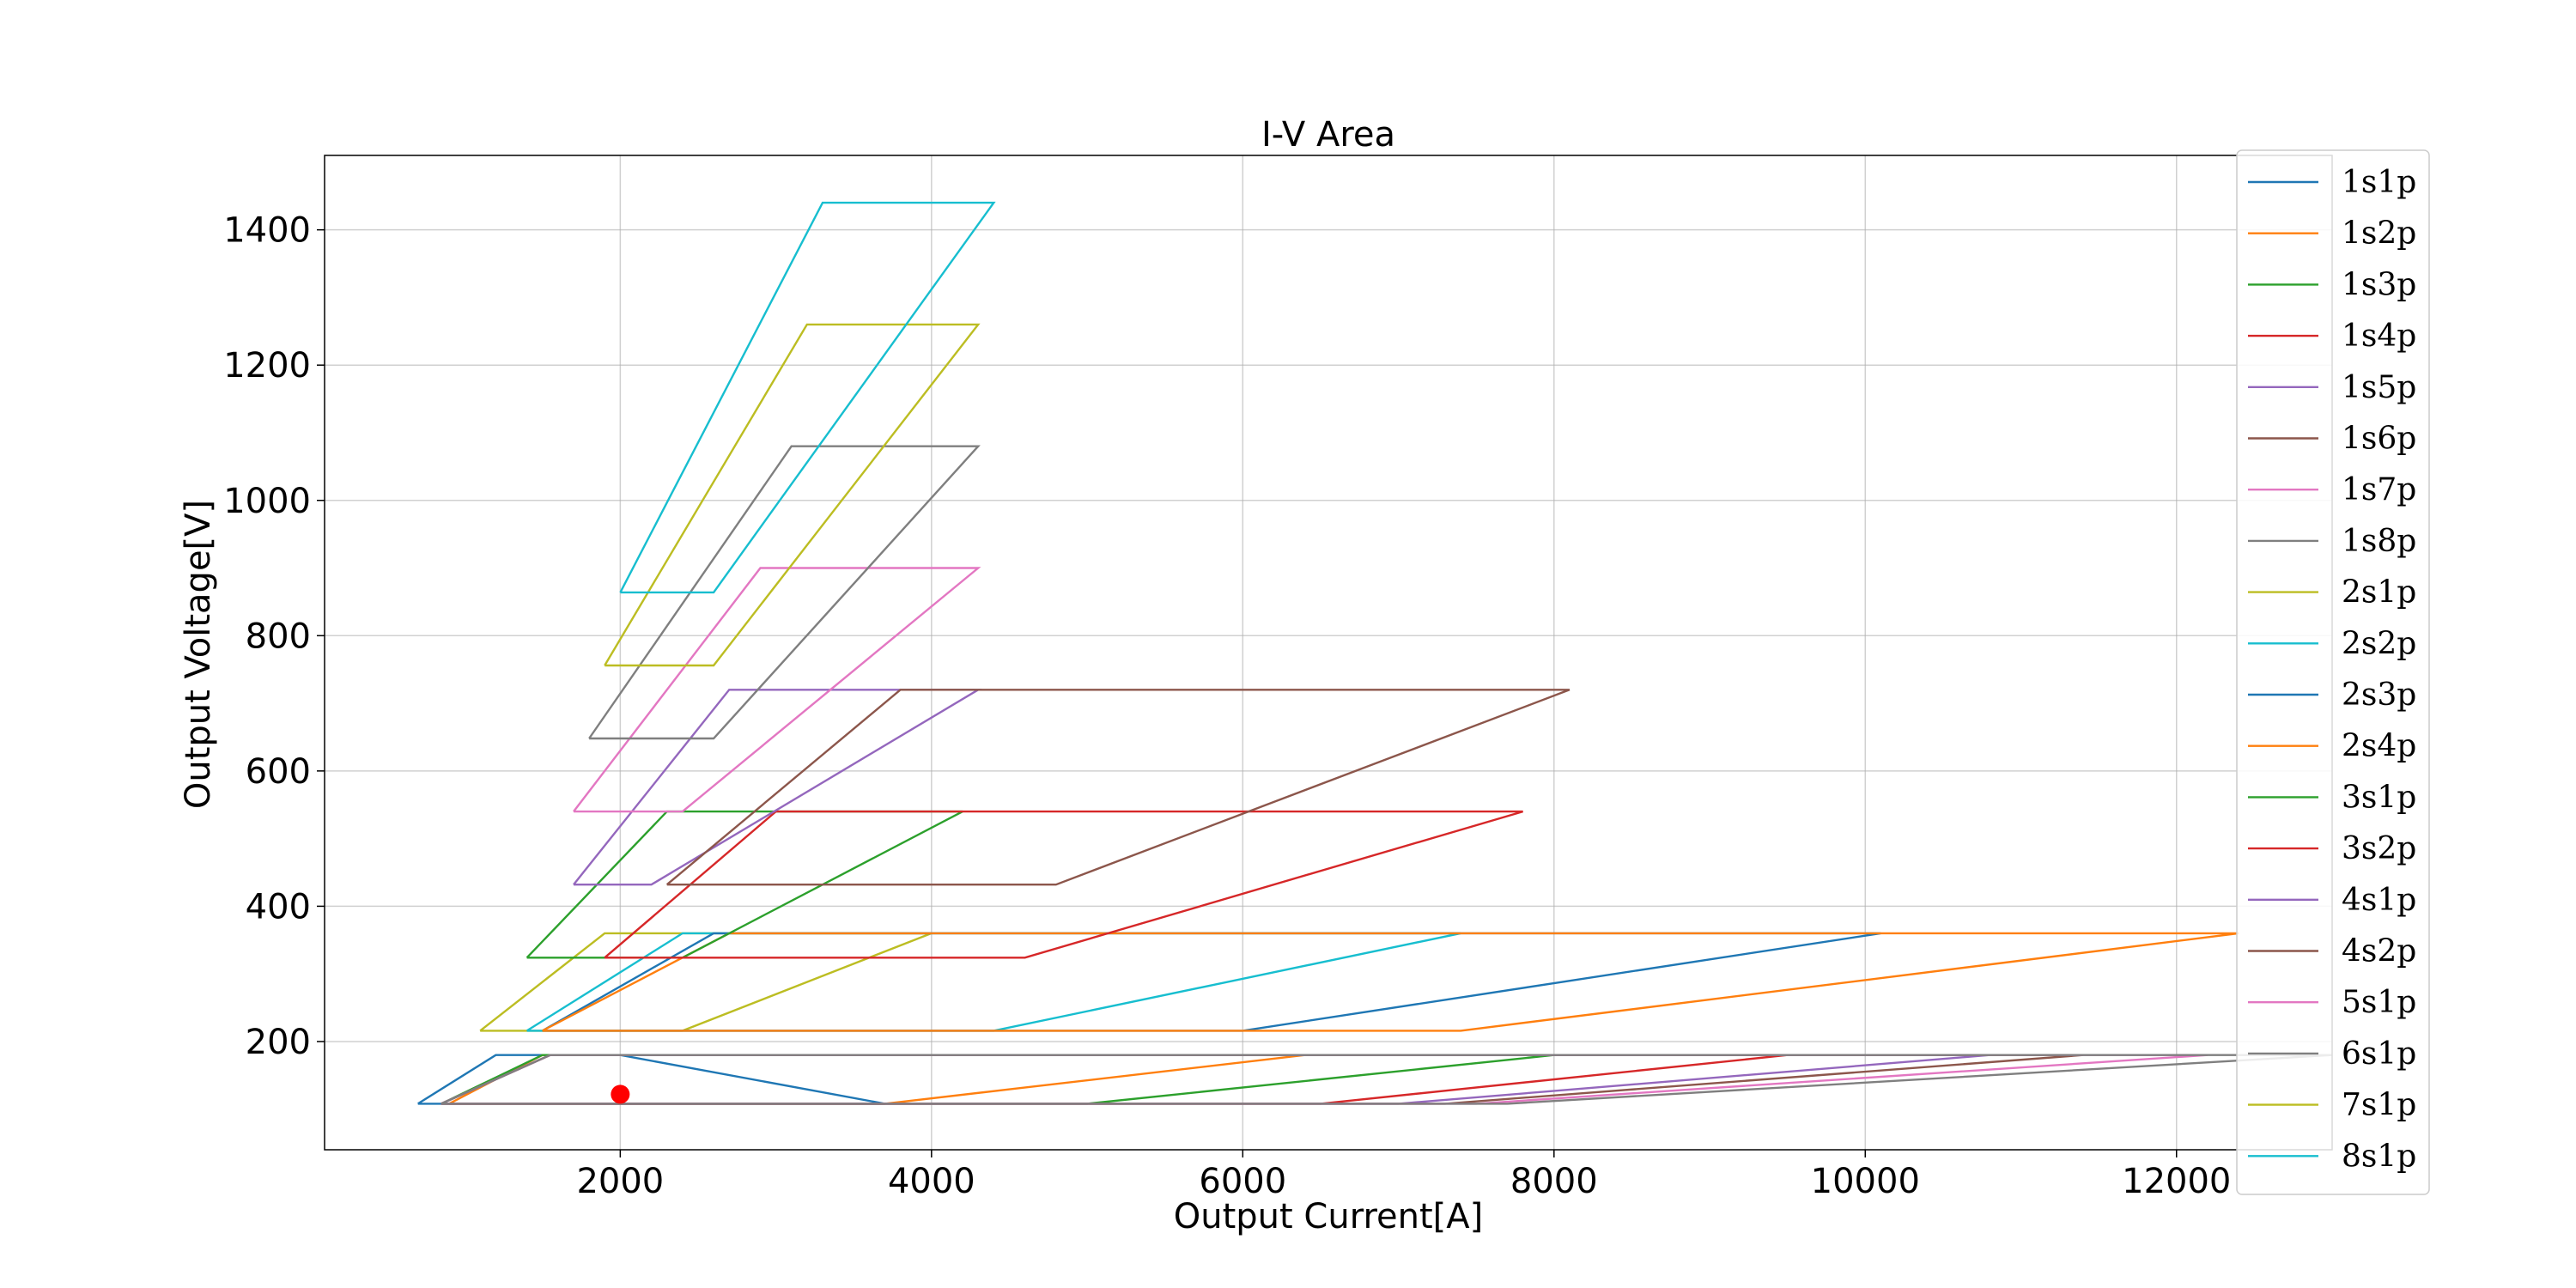  Describe the element at coordinates (279, 772) in the screenshot. I see `y-tick-label: 600` at that location.